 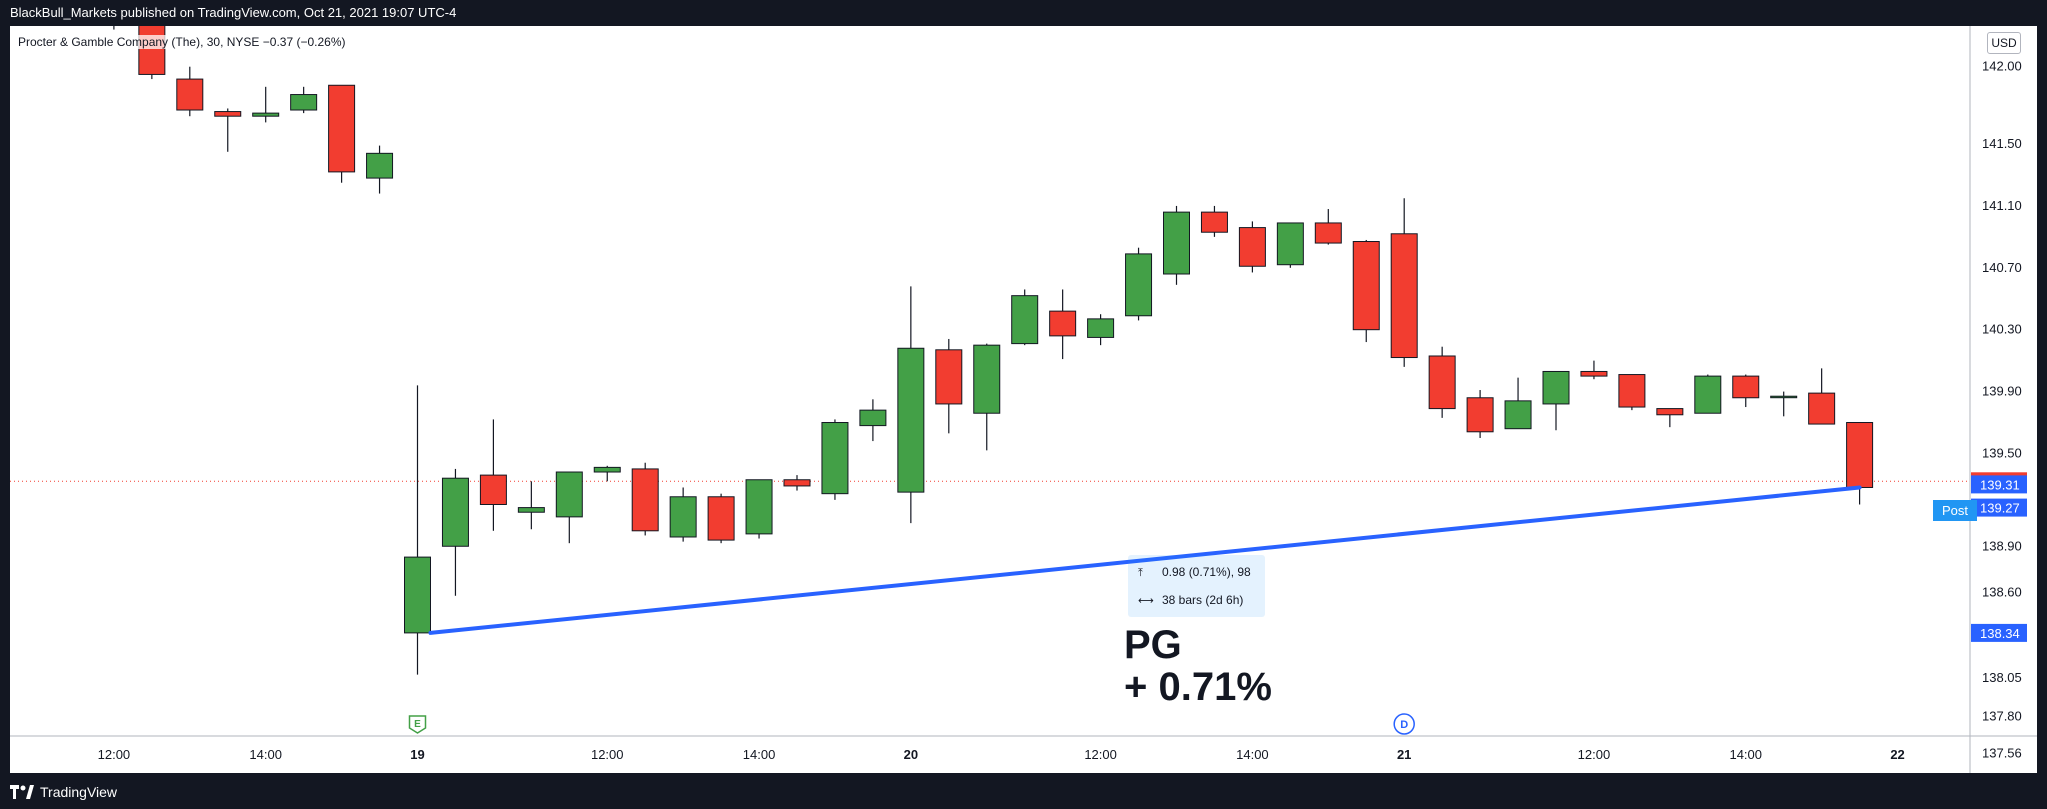 I want to click on price-label-text: 138.34, so click(x=2000, y=633).